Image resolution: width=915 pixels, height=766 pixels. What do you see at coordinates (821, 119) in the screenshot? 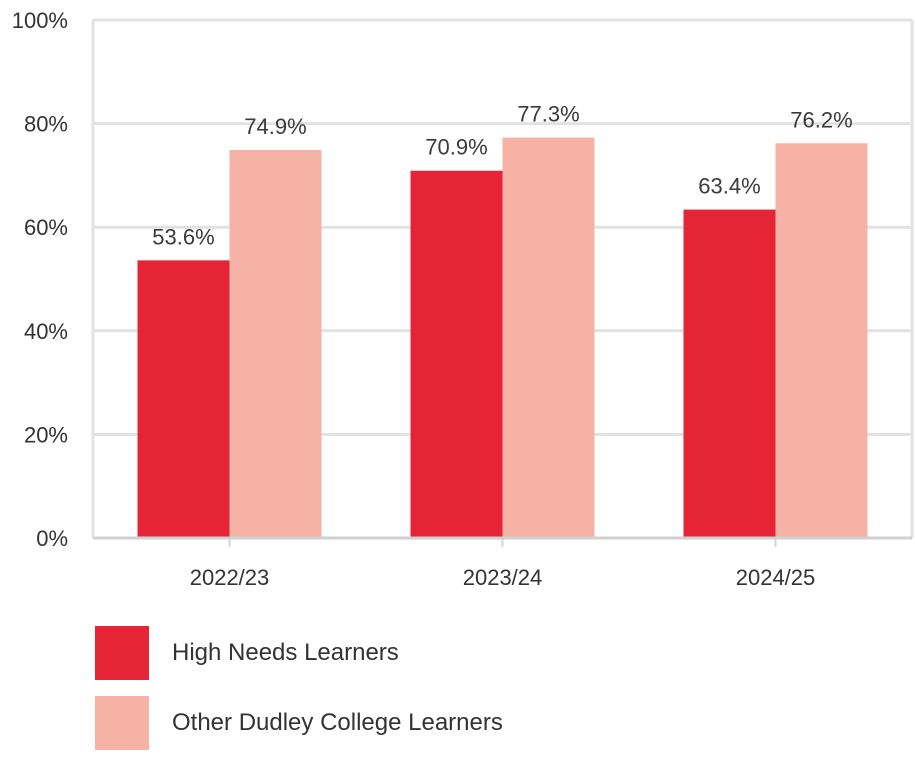
I see `data-label: 76.2%` at bounding box center [821, 119].